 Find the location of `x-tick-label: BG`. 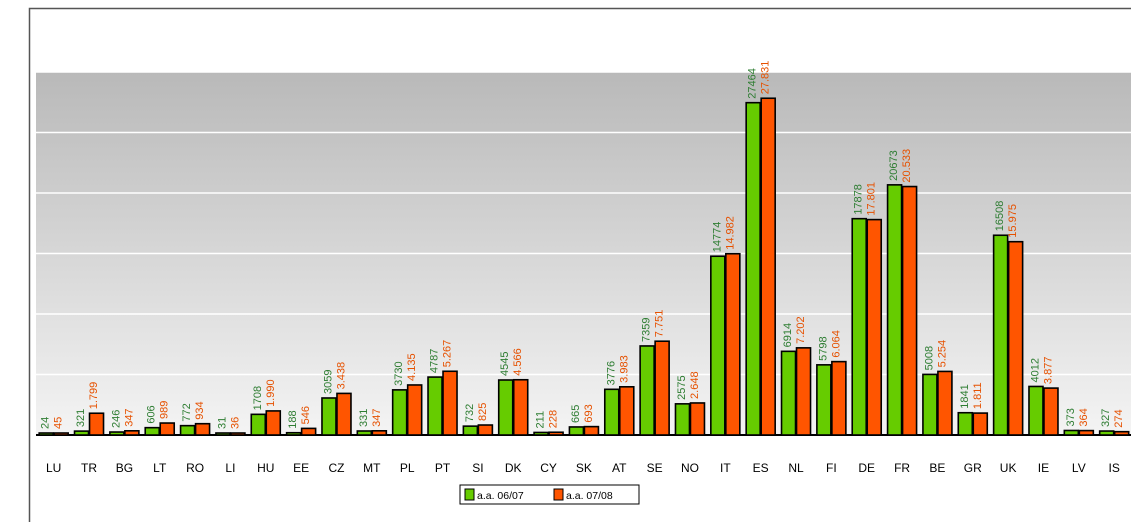

x-tick-label: BG is located at coordinates (124, 468).